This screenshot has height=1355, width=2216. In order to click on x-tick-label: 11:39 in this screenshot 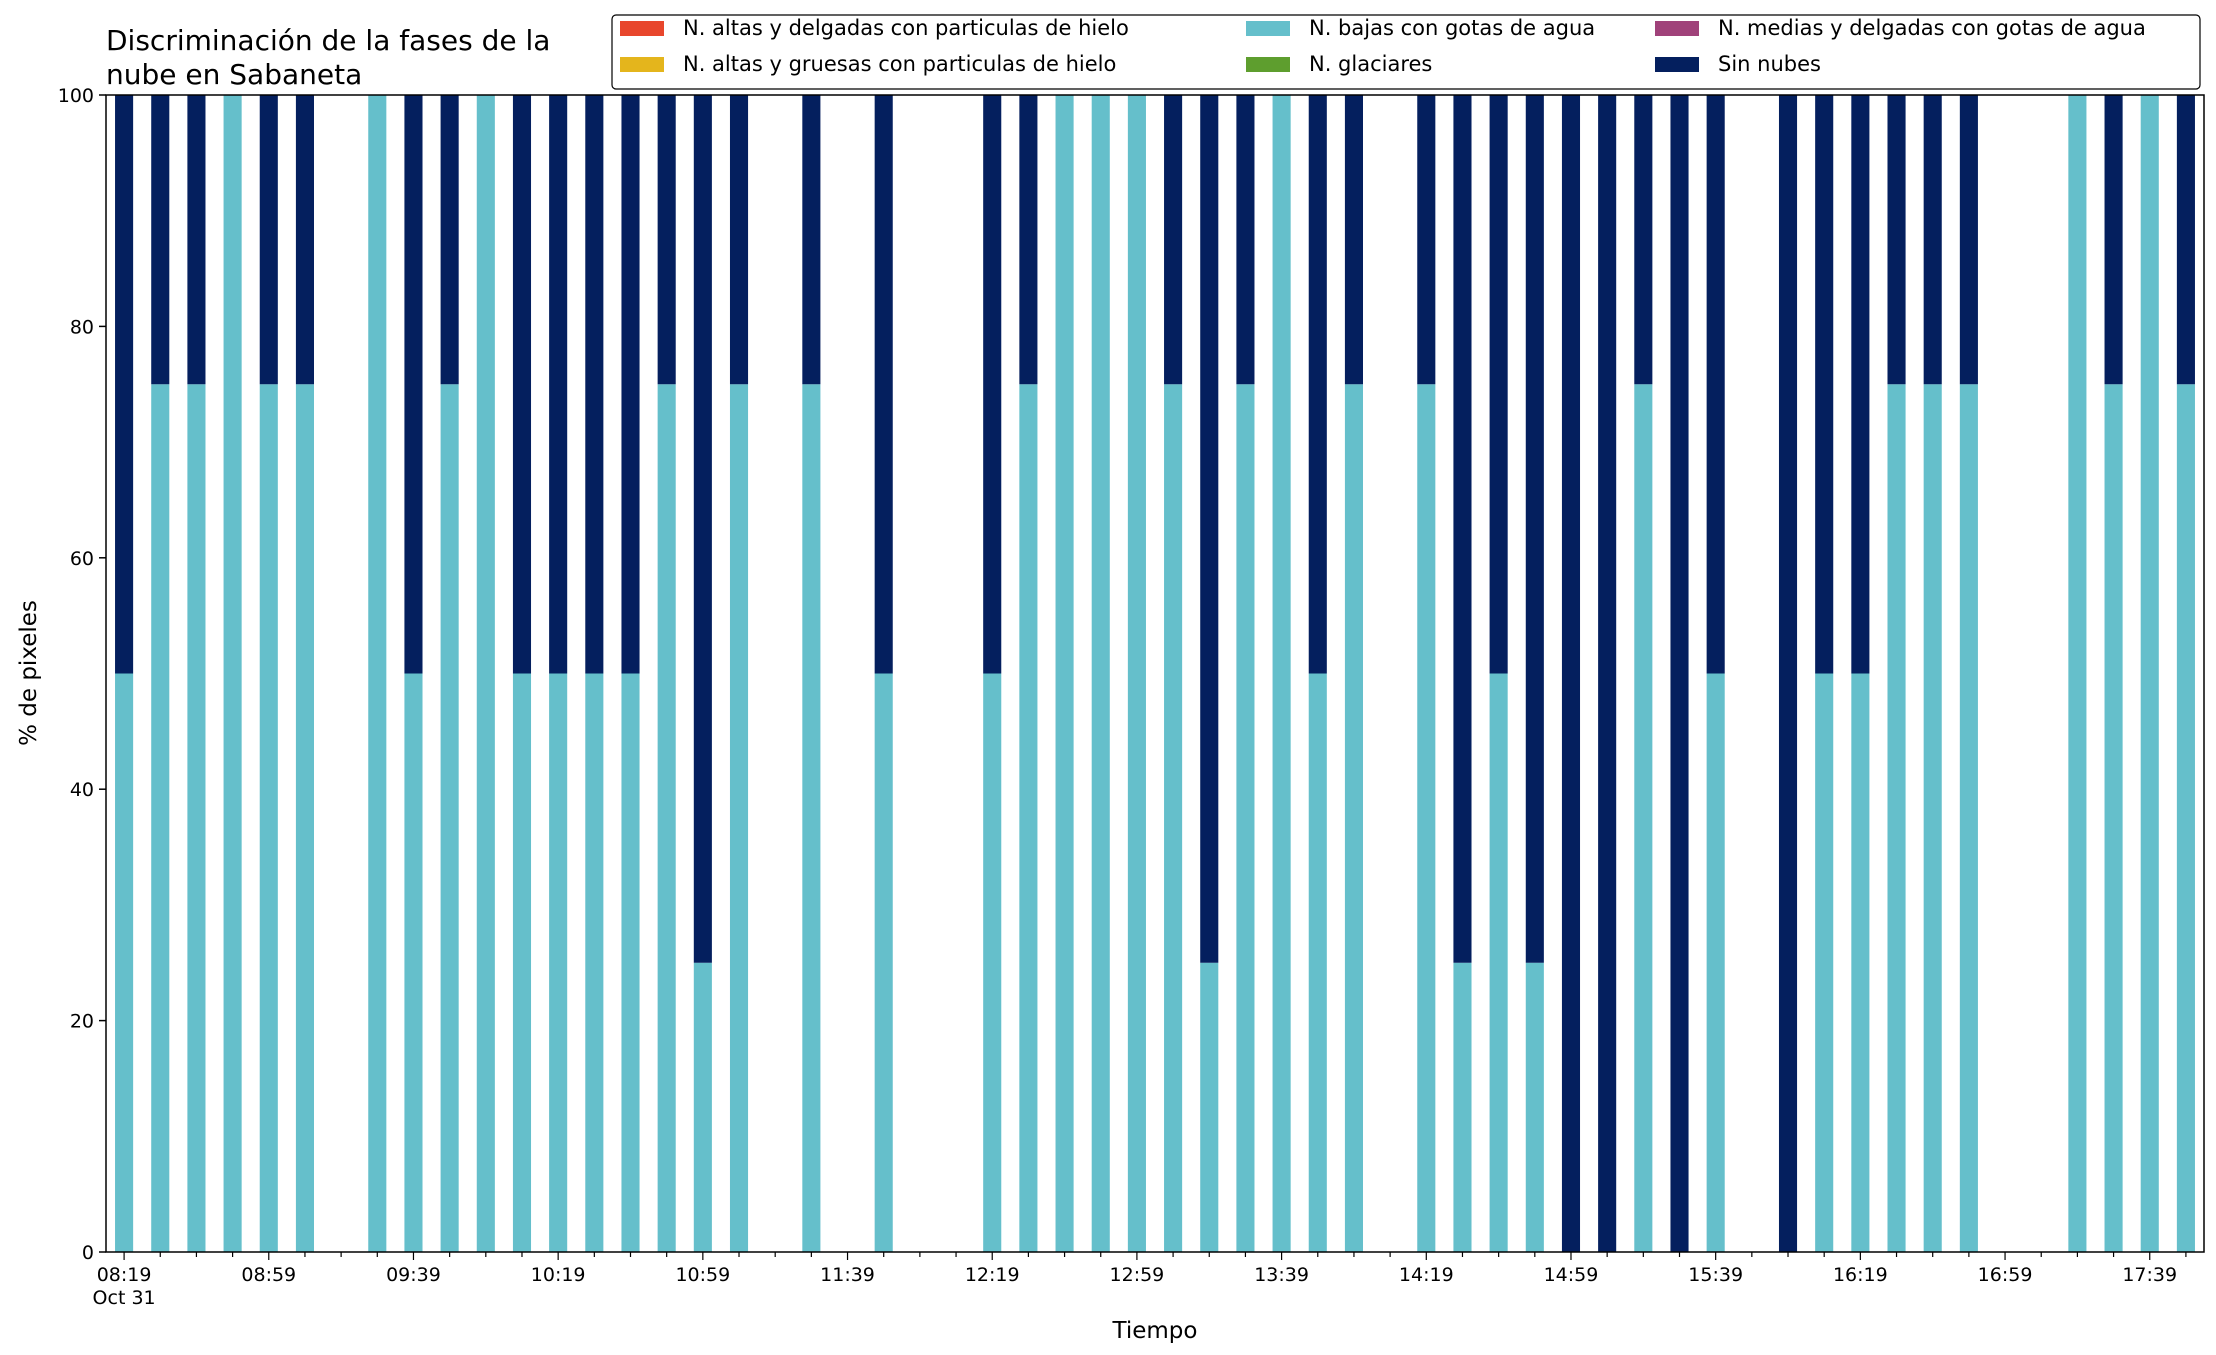, I will do `click(847, 1275)`.